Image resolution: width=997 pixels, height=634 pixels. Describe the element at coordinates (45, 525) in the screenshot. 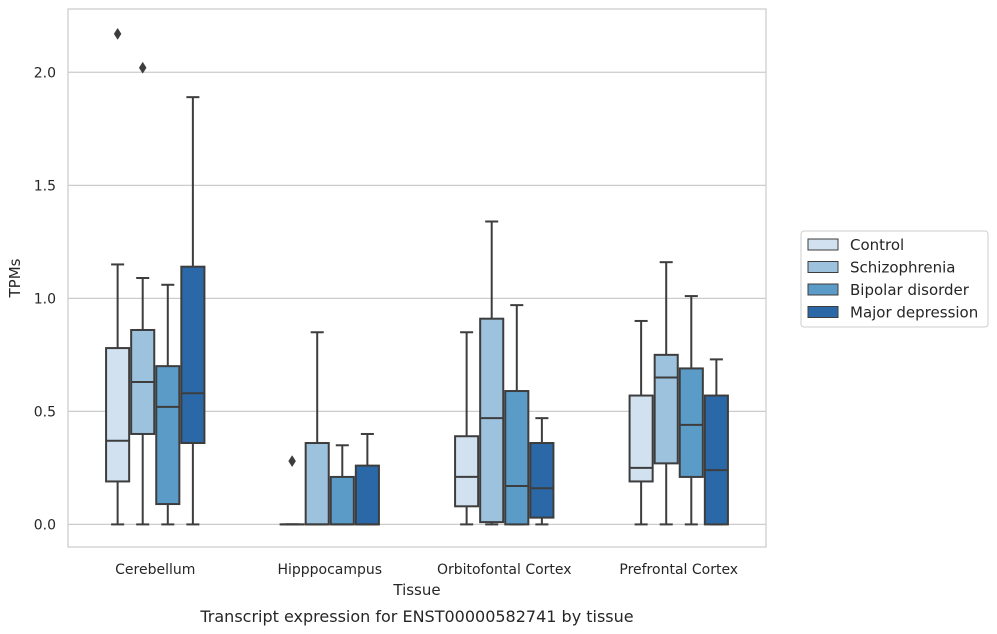

I see `y-tick-label: 0.0` at that location.